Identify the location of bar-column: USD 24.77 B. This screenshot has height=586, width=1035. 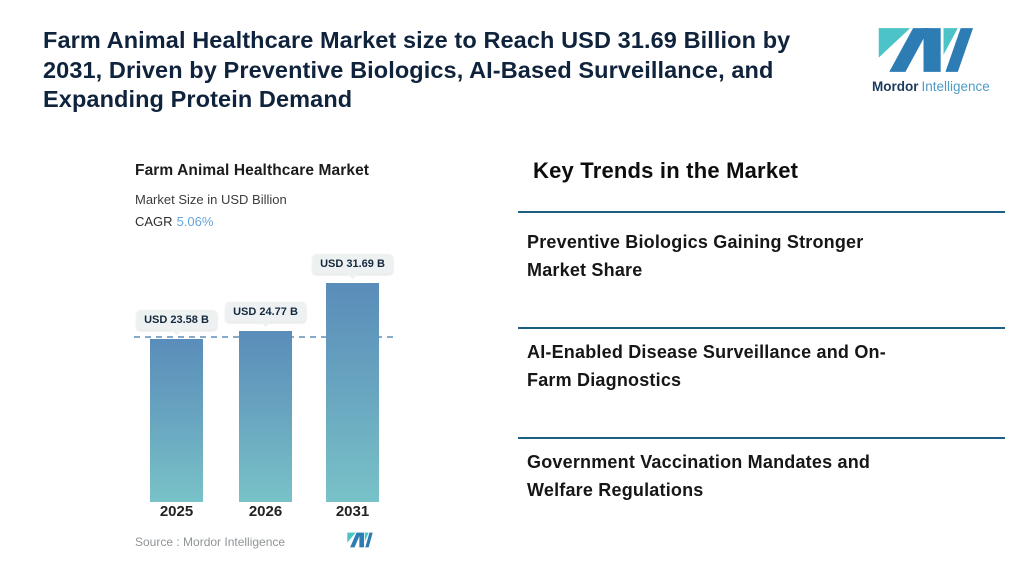
(265, 372).